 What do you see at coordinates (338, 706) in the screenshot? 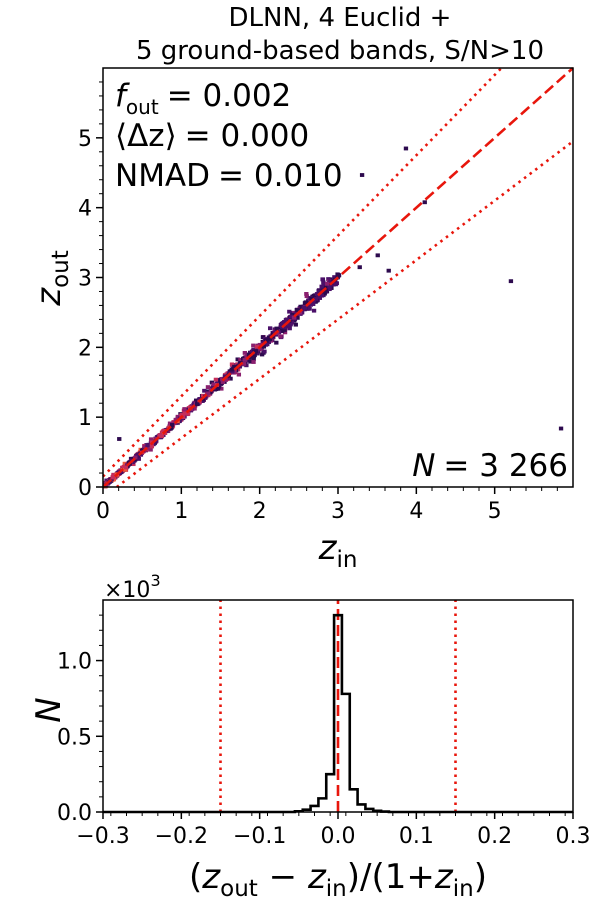
I see `histogram-vlines` at bounding box center [338, 706].